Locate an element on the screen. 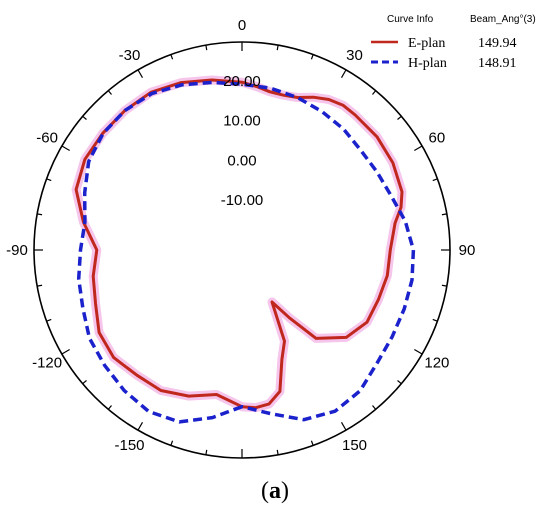 The width and height of the screenshot is (550, 523). angle-label: 150 is located at coordinates (354, 445).